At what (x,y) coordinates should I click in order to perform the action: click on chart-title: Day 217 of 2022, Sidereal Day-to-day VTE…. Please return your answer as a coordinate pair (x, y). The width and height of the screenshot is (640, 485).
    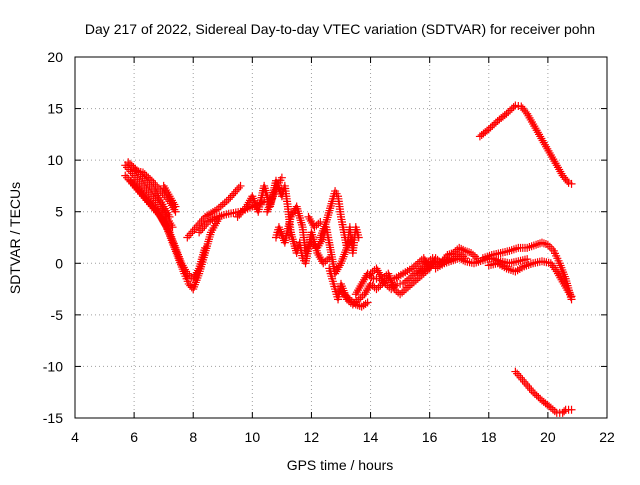
    Looking at the image, I should click on (340, 29).